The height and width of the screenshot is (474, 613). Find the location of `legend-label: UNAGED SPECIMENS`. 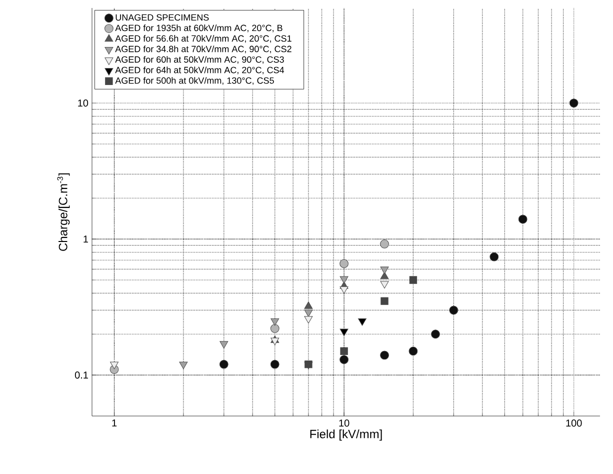

legend-label: UNAGED SPECIMENS is located at coordinates (162, 17).